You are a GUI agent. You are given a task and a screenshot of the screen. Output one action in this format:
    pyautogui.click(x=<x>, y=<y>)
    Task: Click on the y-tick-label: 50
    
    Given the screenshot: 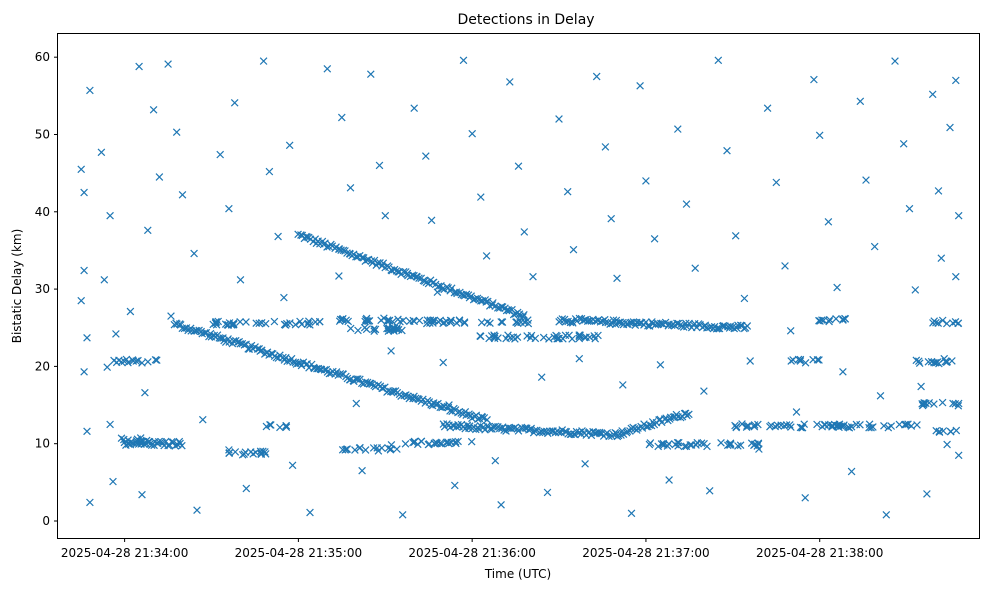 What is the action you would take?
    pyautogui.click(x=42, y=134)
    